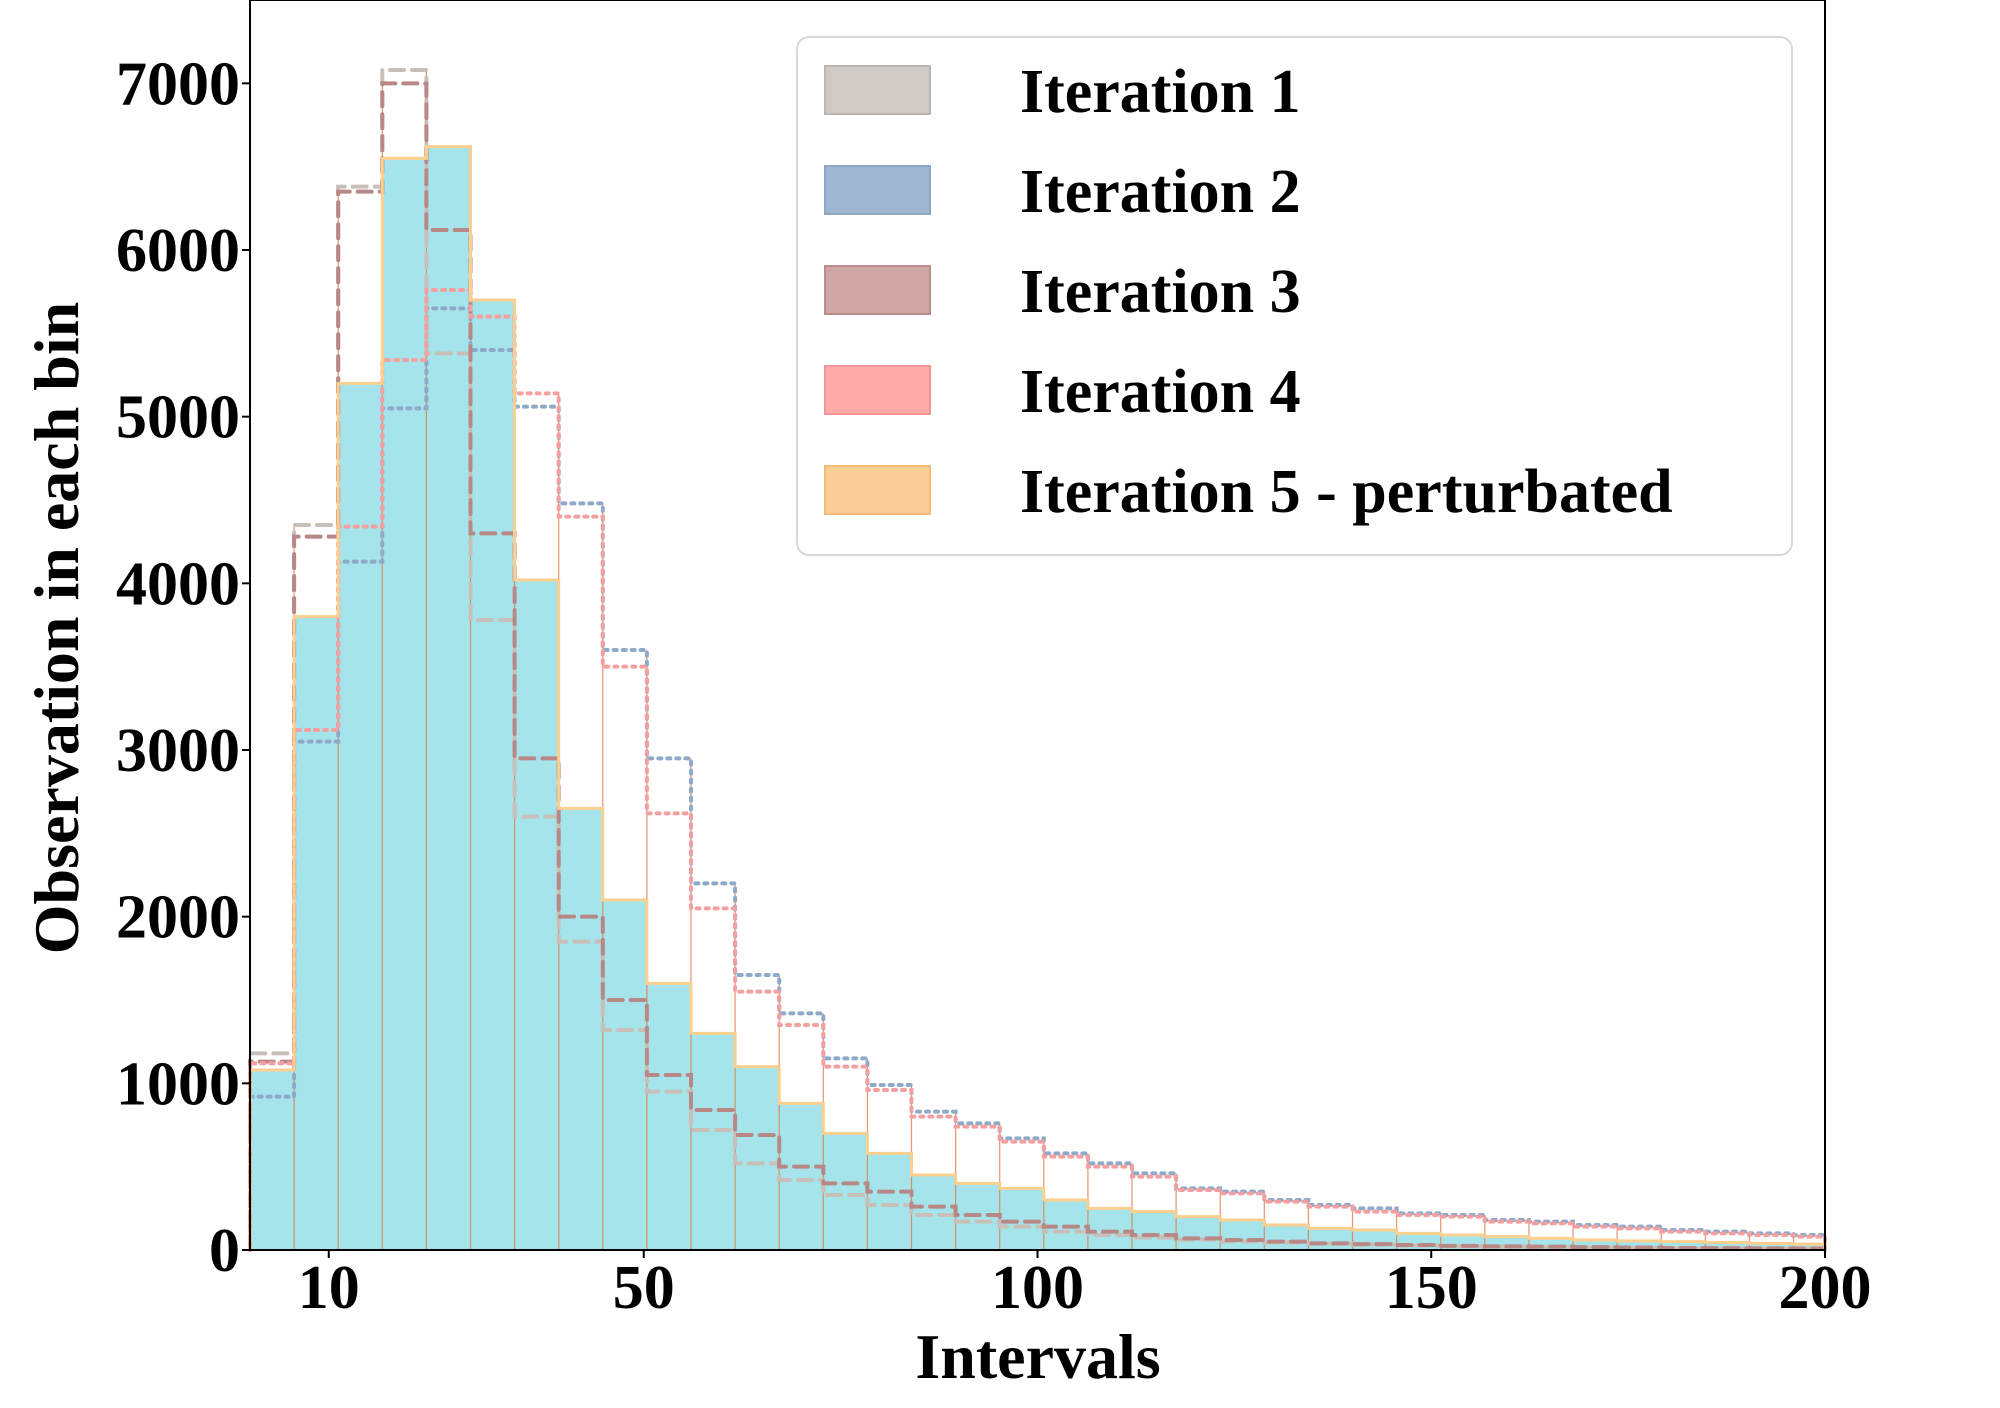 The image size is (2000, 1408). Describe the element at coordinates (178, 918) in the screenshot. I see `y-tick-label: 2000` at that location.